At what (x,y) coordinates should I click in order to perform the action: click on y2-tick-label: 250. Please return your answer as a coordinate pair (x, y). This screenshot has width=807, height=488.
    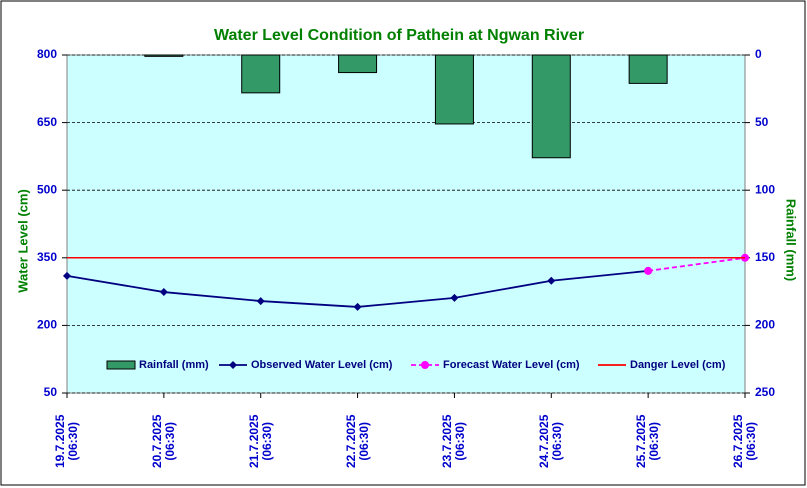
    Looking at the image, I should click on (765, 392).